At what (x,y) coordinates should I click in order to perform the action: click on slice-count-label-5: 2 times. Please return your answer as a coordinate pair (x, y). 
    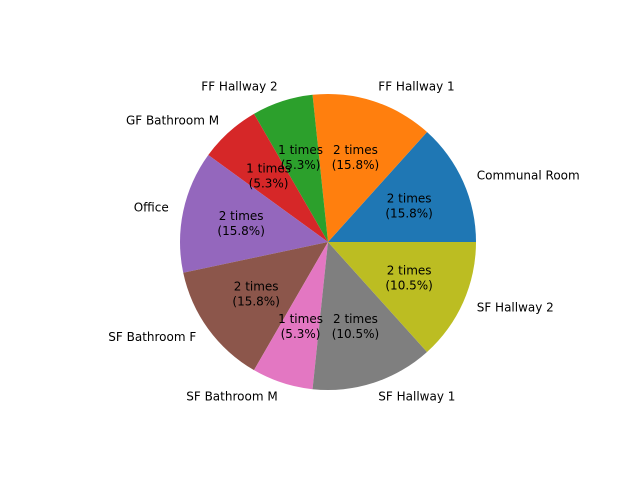
    Looking at the image, I should click on (256, 287).